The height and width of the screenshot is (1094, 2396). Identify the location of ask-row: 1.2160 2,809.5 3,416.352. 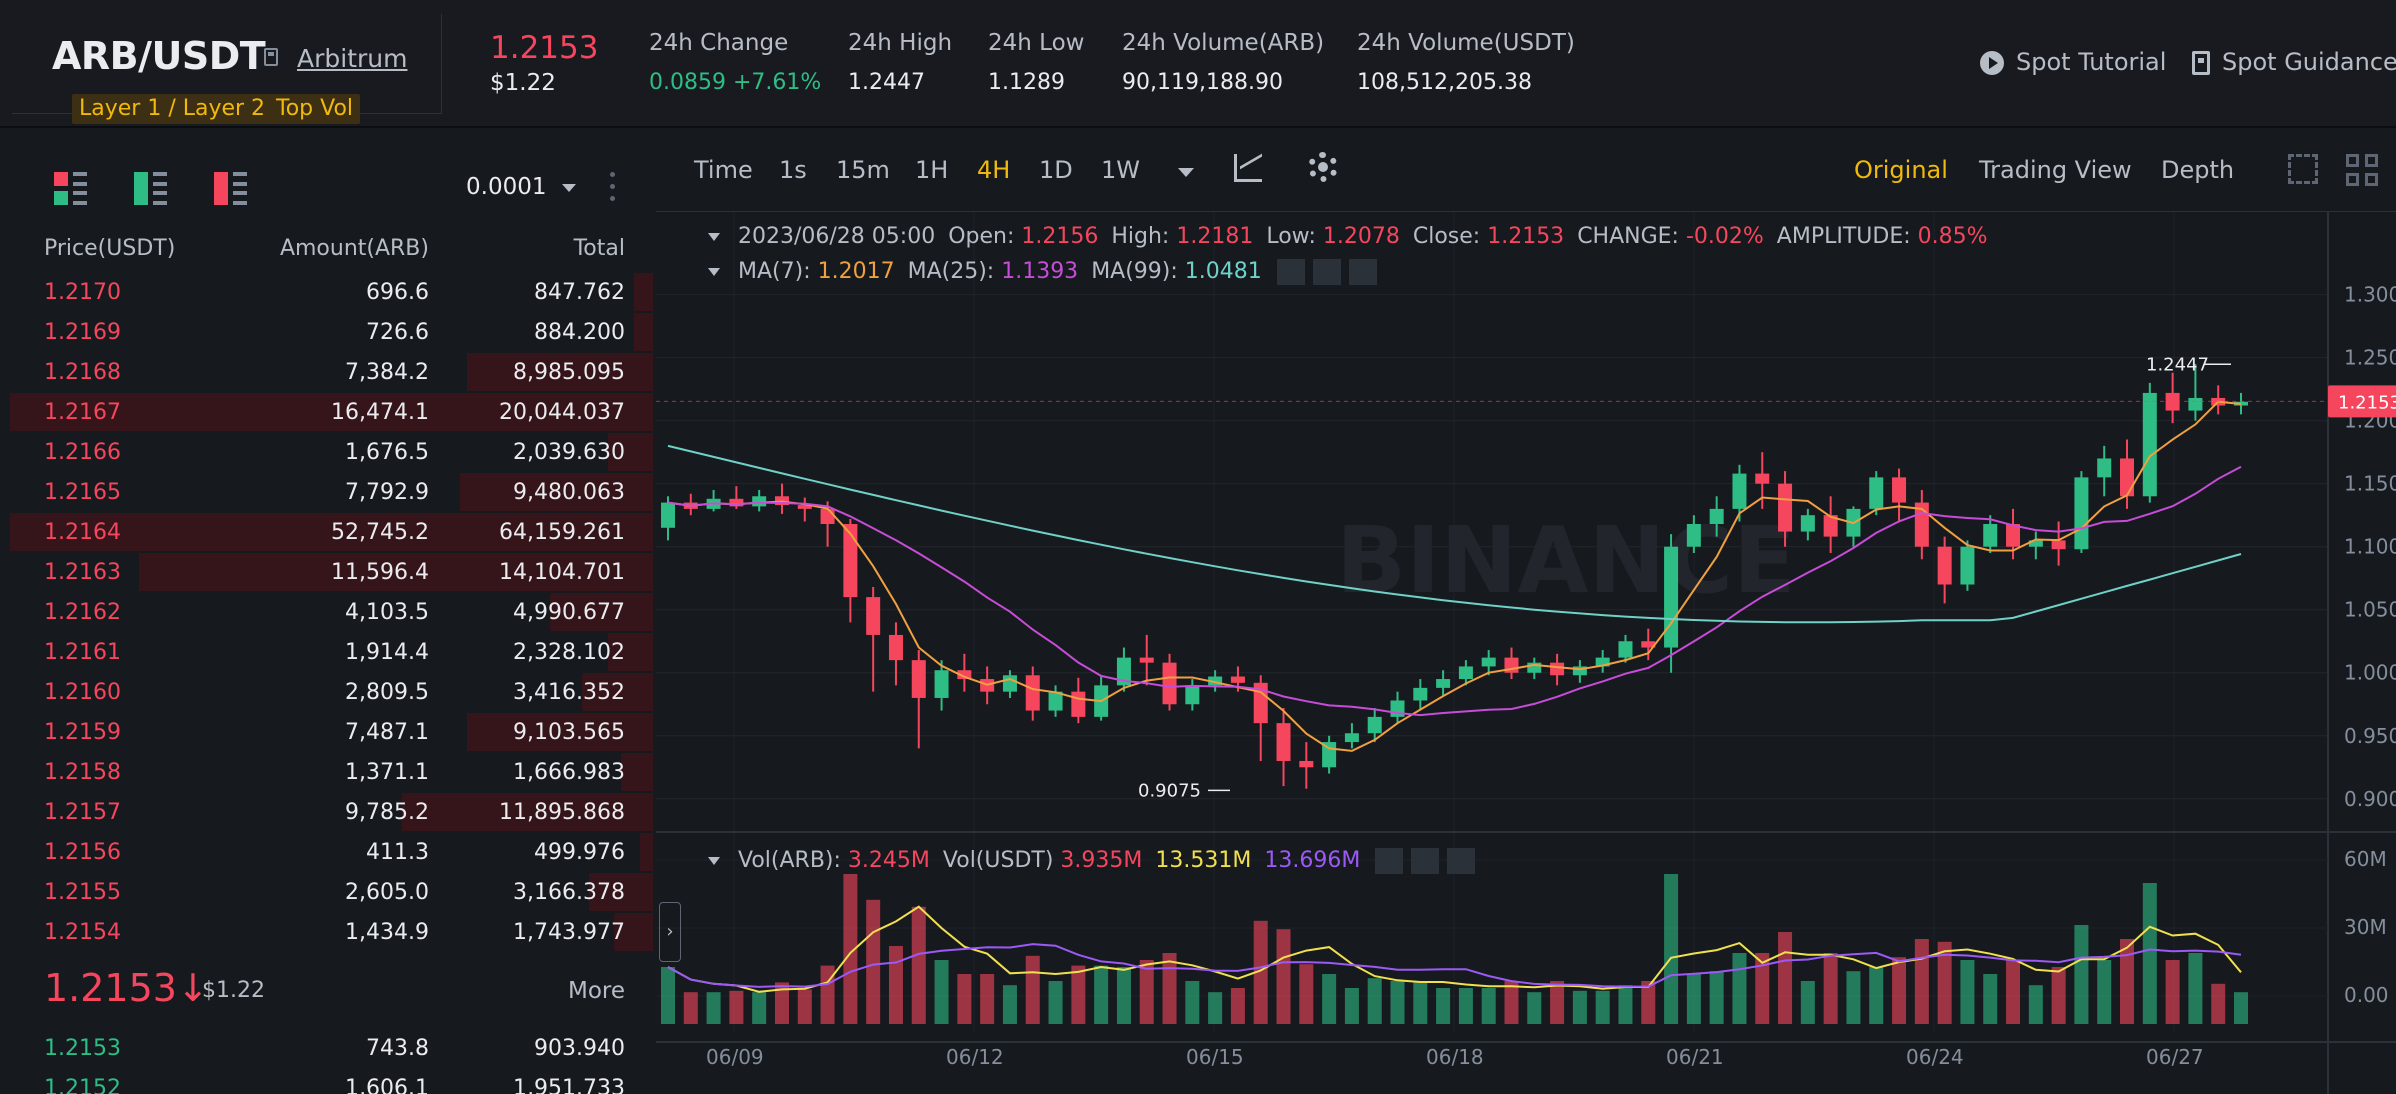
(331, 692).